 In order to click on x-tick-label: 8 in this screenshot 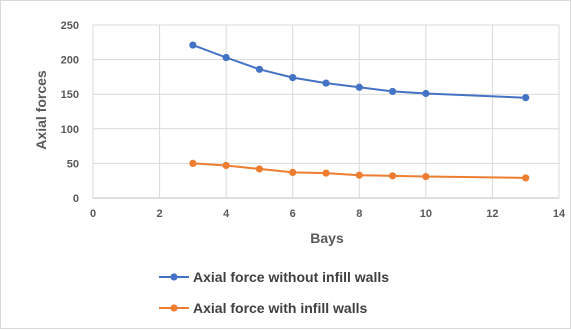, I will do `click(359, 214)`.